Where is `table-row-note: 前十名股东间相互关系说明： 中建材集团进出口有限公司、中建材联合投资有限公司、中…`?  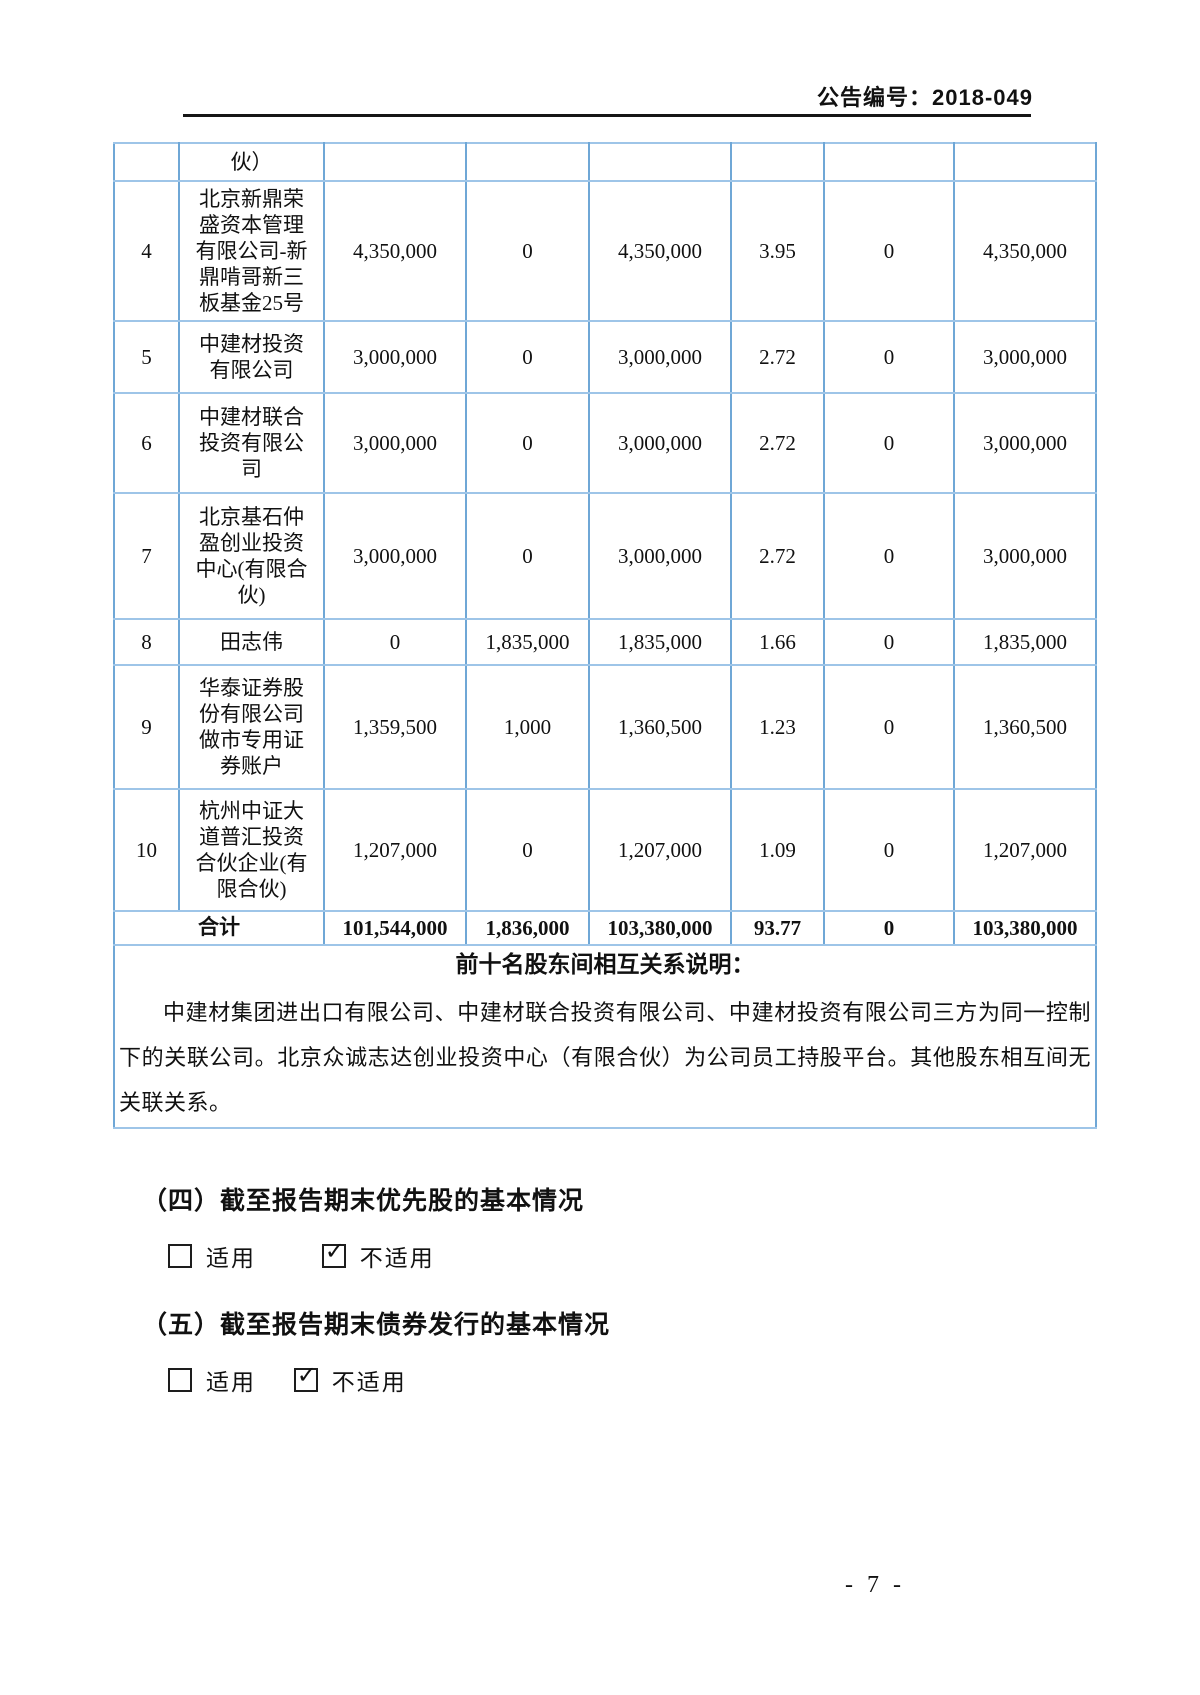 table-row-note: 前十名股东间相互关系说明： 中建材集团进出口有限公司、中建材联合投资有限公司、中… is located at coordinates (605, 1036).